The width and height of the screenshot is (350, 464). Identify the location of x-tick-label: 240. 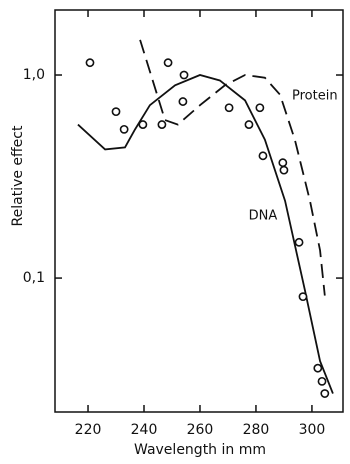
(144, 430).